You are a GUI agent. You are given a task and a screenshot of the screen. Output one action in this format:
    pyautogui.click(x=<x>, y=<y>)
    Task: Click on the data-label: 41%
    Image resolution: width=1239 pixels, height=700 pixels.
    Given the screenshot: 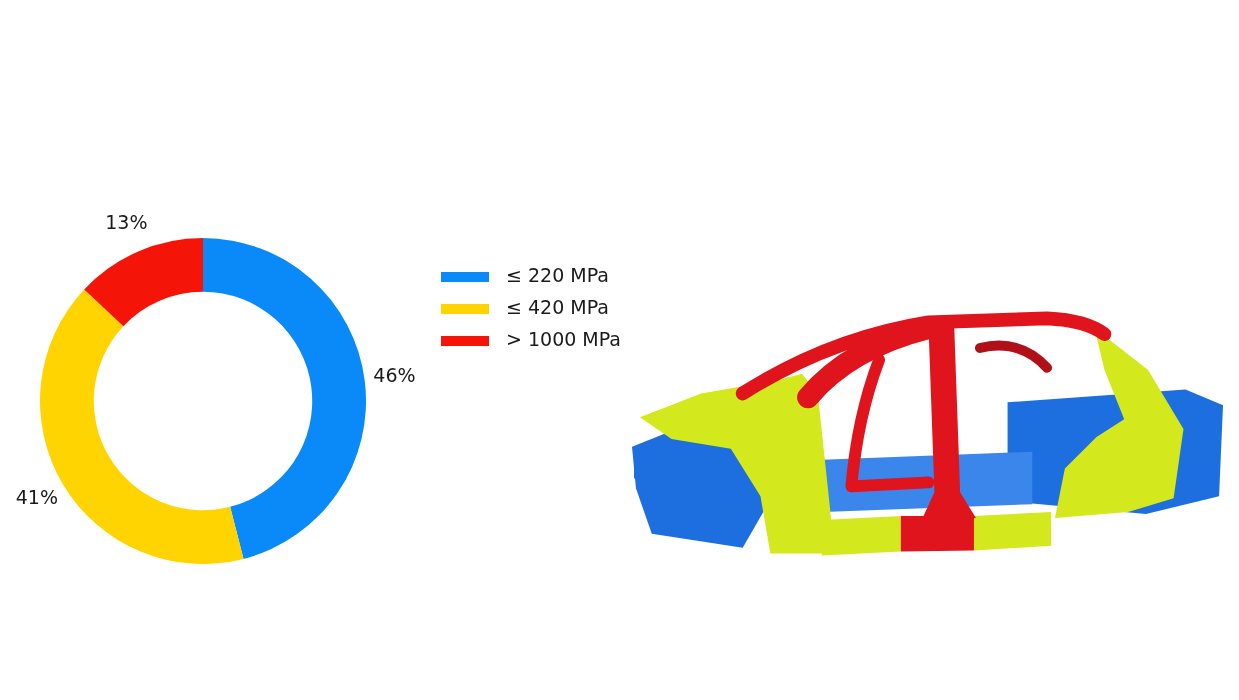 What is the action you would take?
    pyautogui.click(x=36, y=497)
    